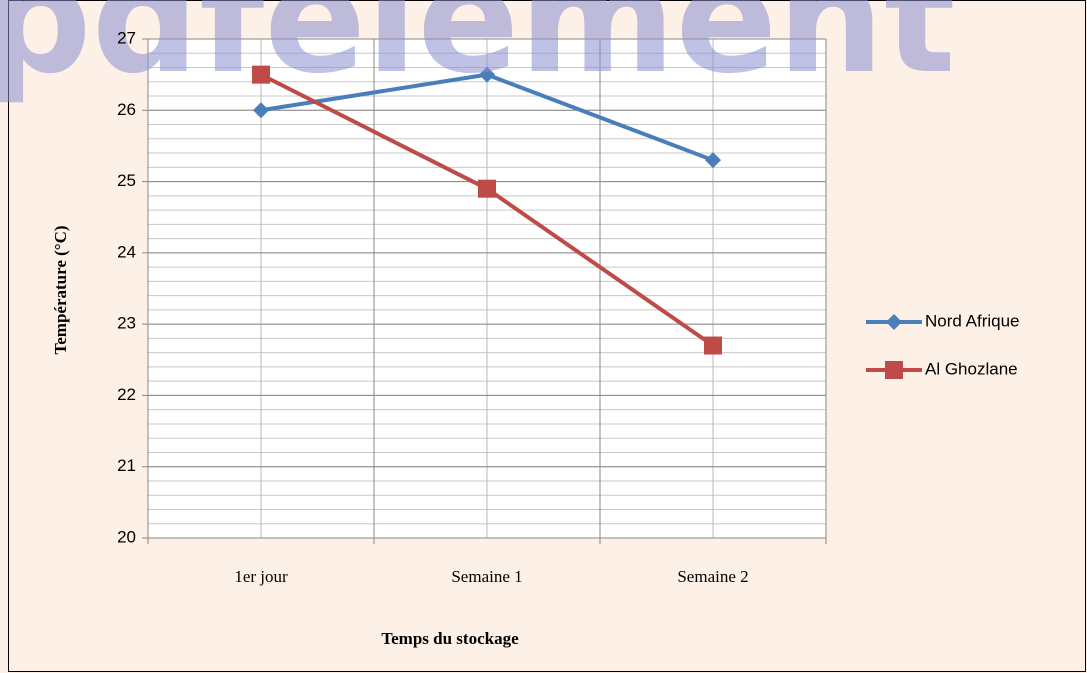 This screenshot has height=673, width=1087. What do you see at coordinates (126, 465) in the screenshot?
I see `y-tick-label: 21` at bounding box center [126, 465].